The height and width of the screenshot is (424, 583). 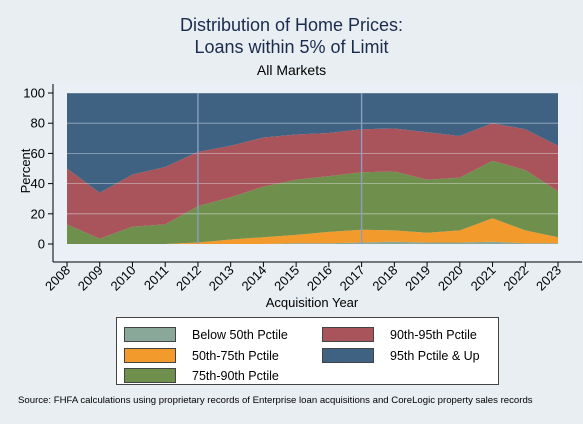 What do you see at coordinates (433, 335) in the screenshot?
I see `legend-label: 90th-95th Pctile` at bounding box center [433, 335].